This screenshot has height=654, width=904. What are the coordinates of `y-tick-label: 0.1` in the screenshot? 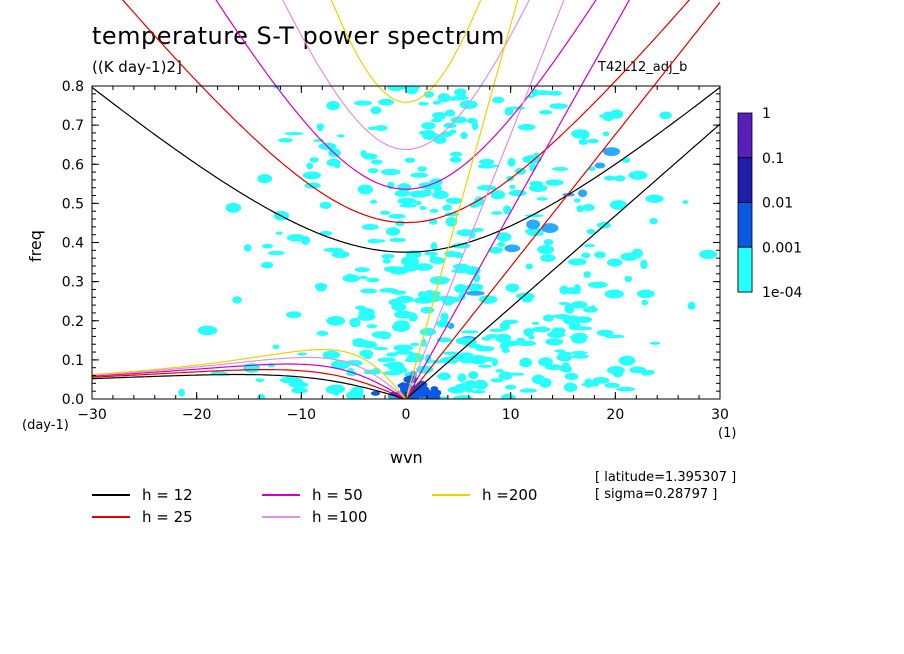 It's located at (73, 361).